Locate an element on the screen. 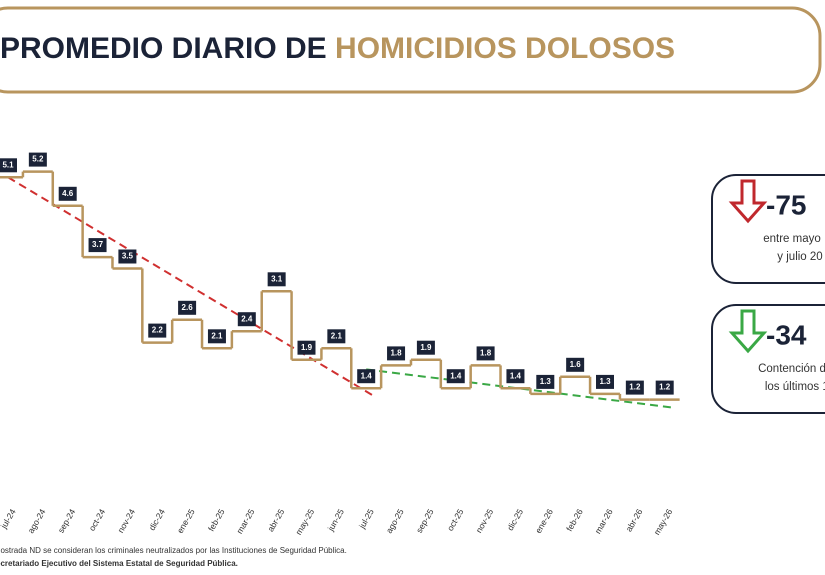  x-tick-label: nov-25 is located at coordinates (485, 521).